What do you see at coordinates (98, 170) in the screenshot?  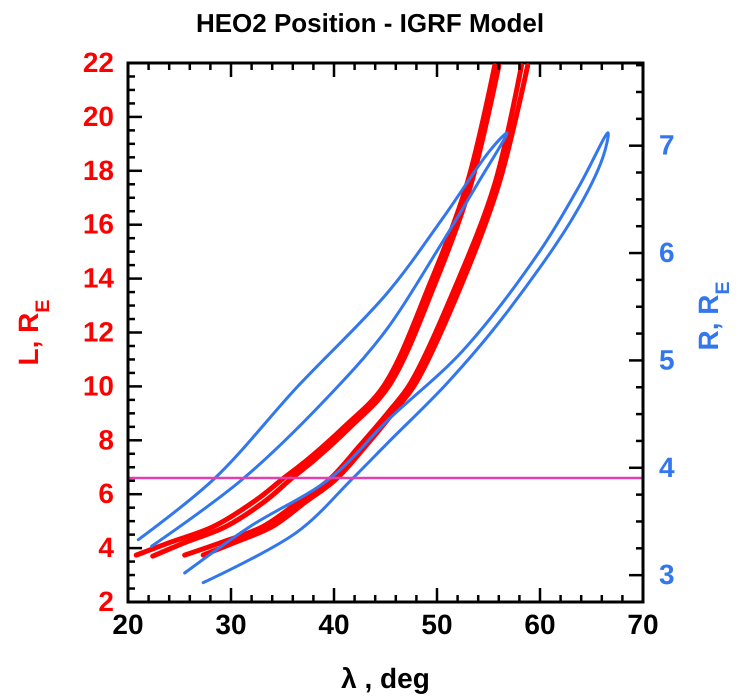 I see `y-tick-label: 18` at bounding box center [98, 170].